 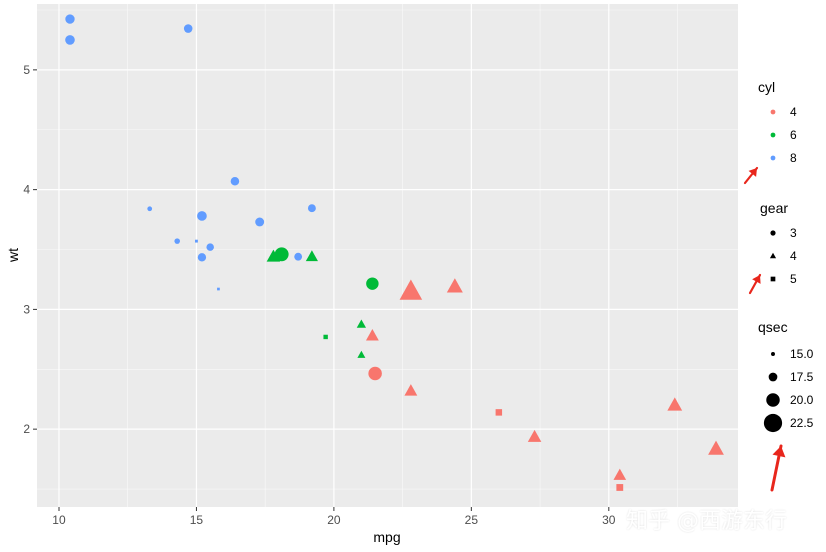 I want to click on y-axis-title: wt, so click(x=13, y=255).